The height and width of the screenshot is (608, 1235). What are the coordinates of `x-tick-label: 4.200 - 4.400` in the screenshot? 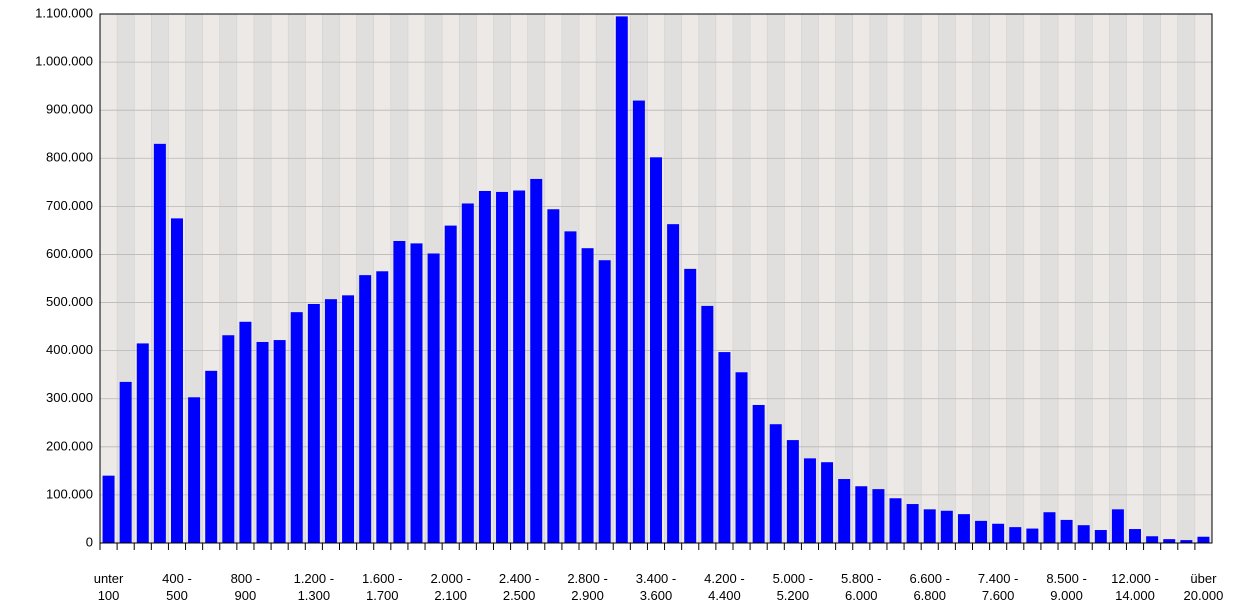 It's located at (724, 587).